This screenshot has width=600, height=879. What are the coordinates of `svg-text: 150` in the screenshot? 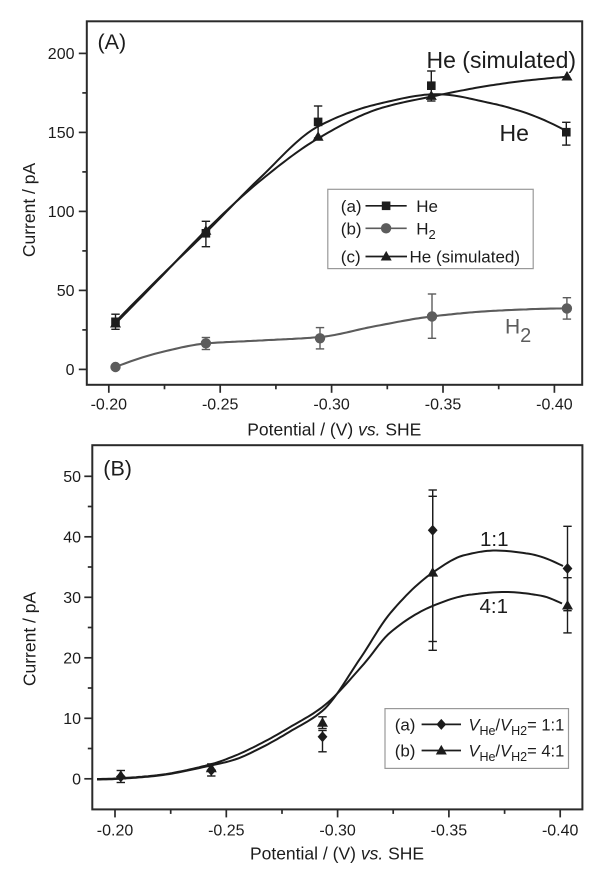 It's located at (61, 133).